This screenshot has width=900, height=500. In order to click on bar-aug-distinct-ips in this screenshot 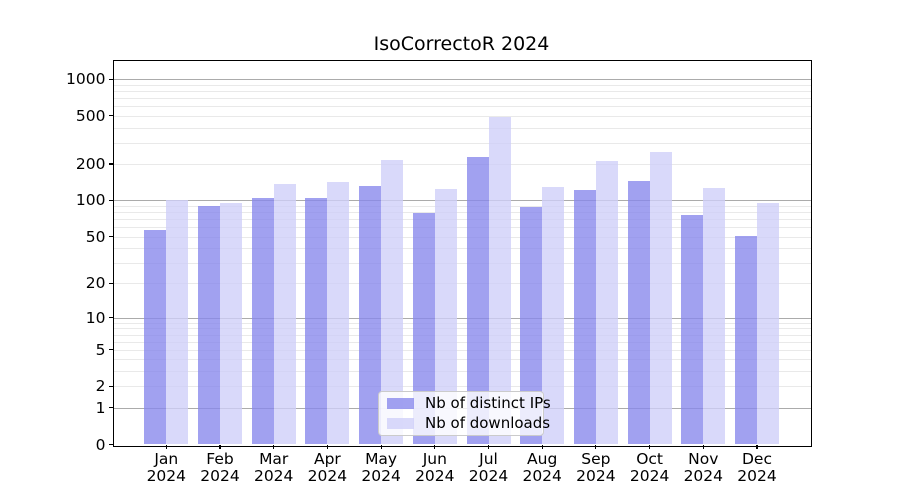, I will do `click(531, 325)`.